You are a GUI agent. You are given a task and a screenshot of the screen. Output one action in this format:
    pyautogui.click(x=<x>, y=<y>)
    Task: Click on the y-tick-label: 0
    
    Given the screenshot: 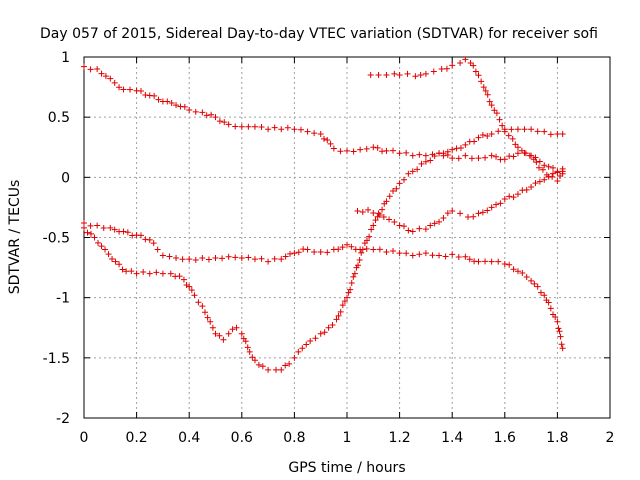 What is the action you would take?
    pyautogui.click(x=65, y=178)
    